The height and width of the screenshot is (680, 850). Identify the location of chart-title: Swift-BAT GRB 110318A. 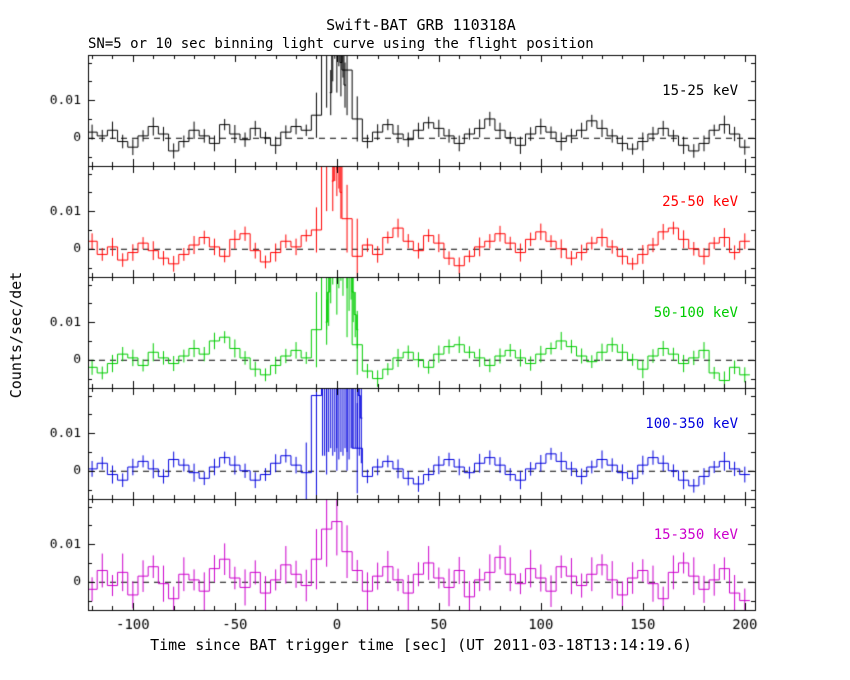
(421, 25).